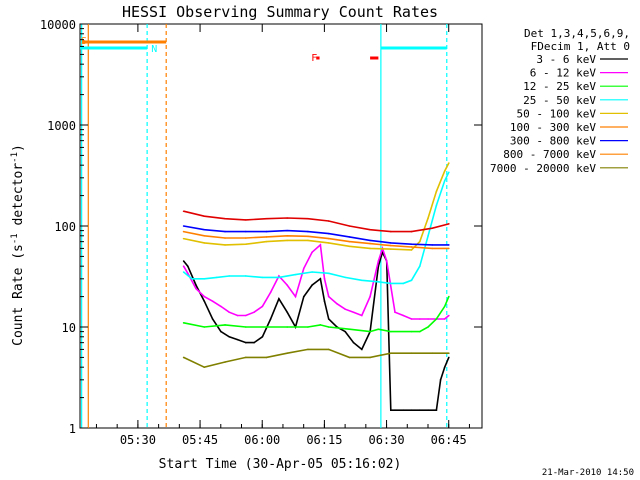  I want to click on y-axis-label-tail: detector, so click(18, 198).